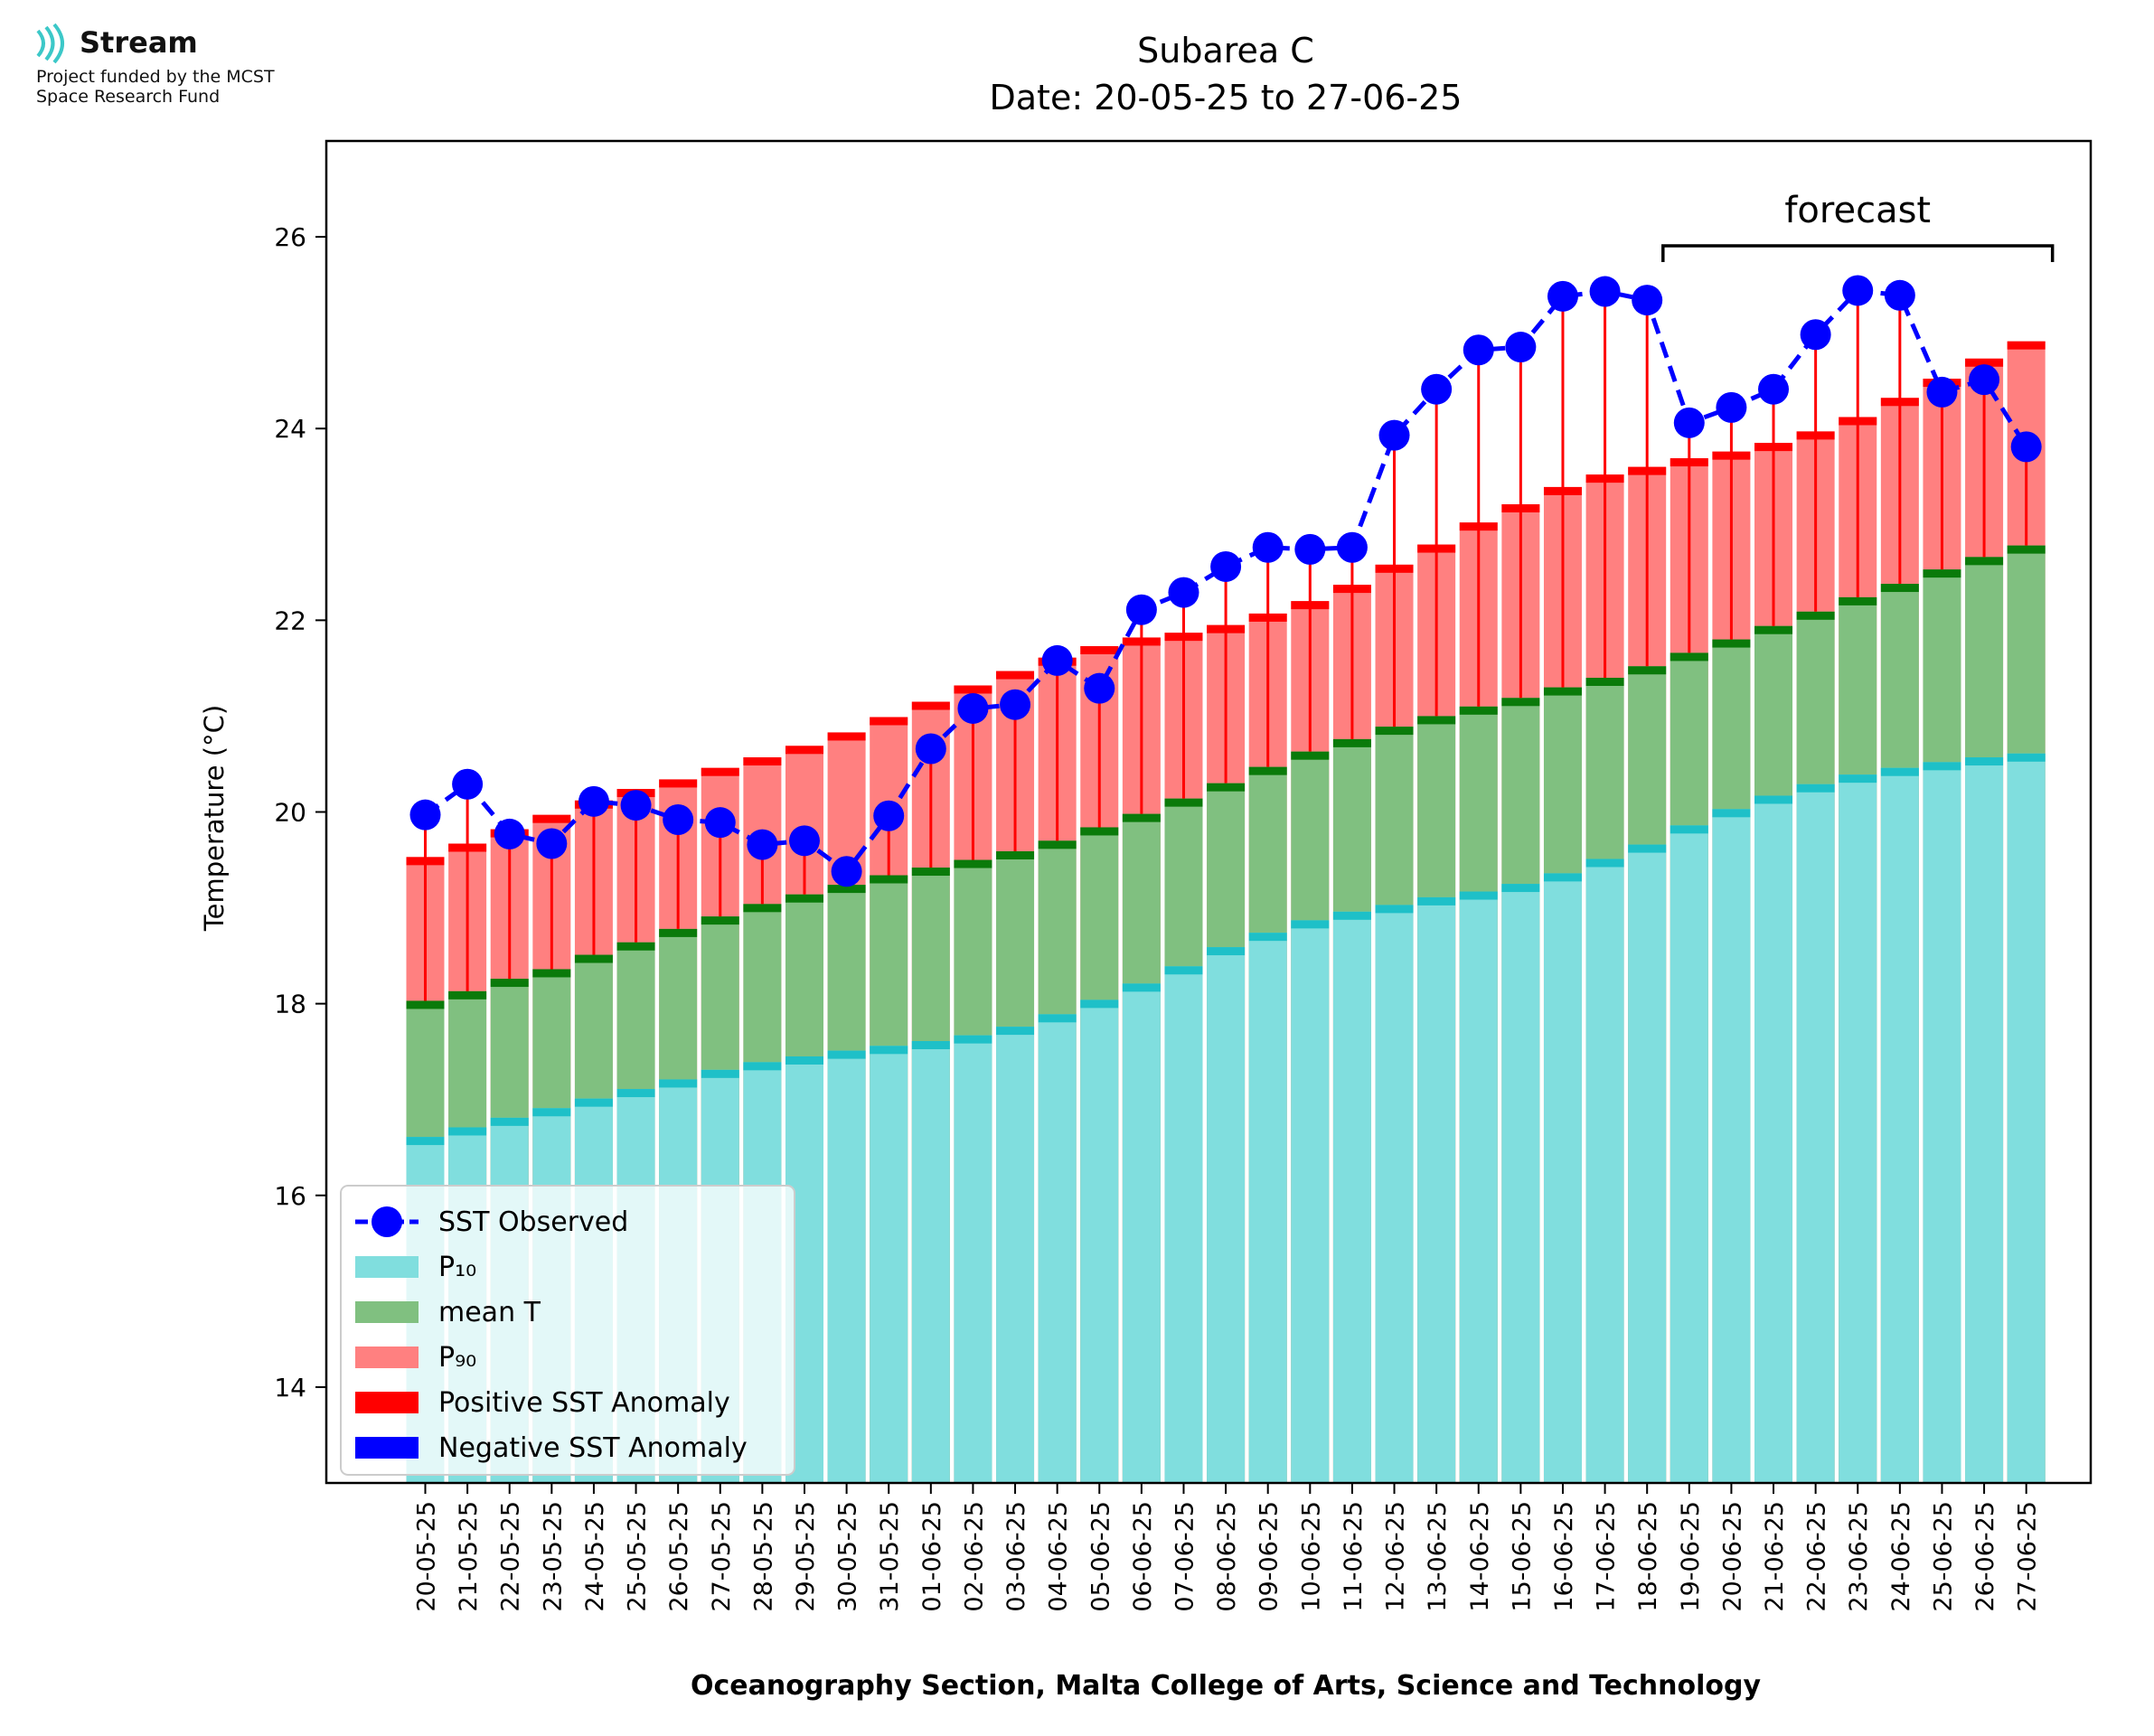 The image size is (2154, 1736). I want to click on x-tick-label: 22-06-25, so click(1817, 1556).